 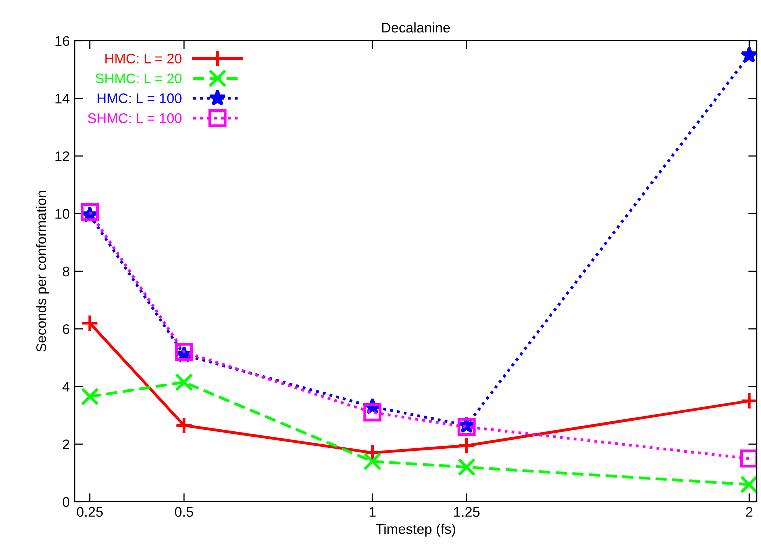 What do you see at coordinates (90, 512) in the screenshot?
I see `x-tick-label: 0.25` at bounding box center [90, 512].